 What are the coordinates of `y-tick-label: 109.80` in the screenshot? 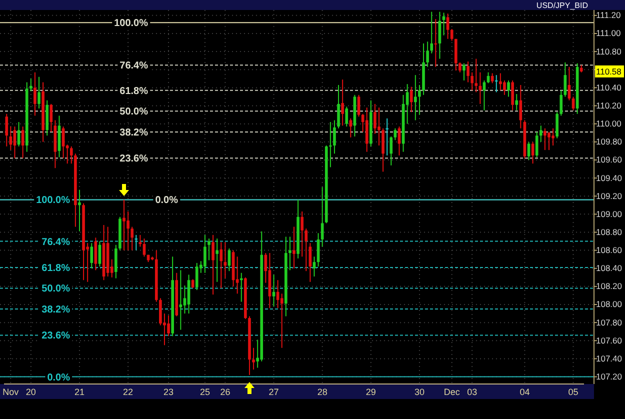 It's located at (609, 141).